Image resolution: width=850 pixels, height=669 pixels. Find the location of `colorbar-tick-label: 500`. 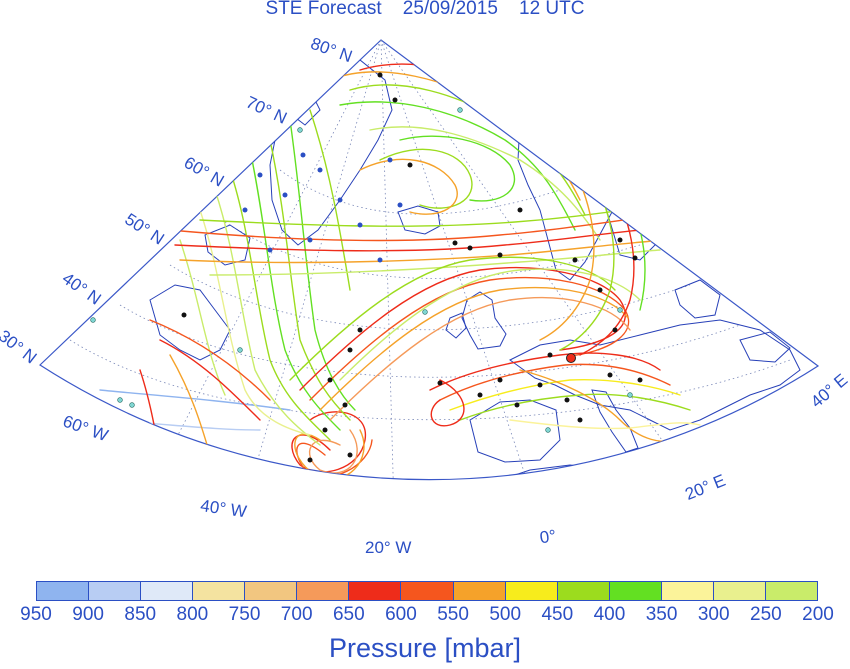

colorbar-tick-label: 500 is located at coordinates (505, 614).